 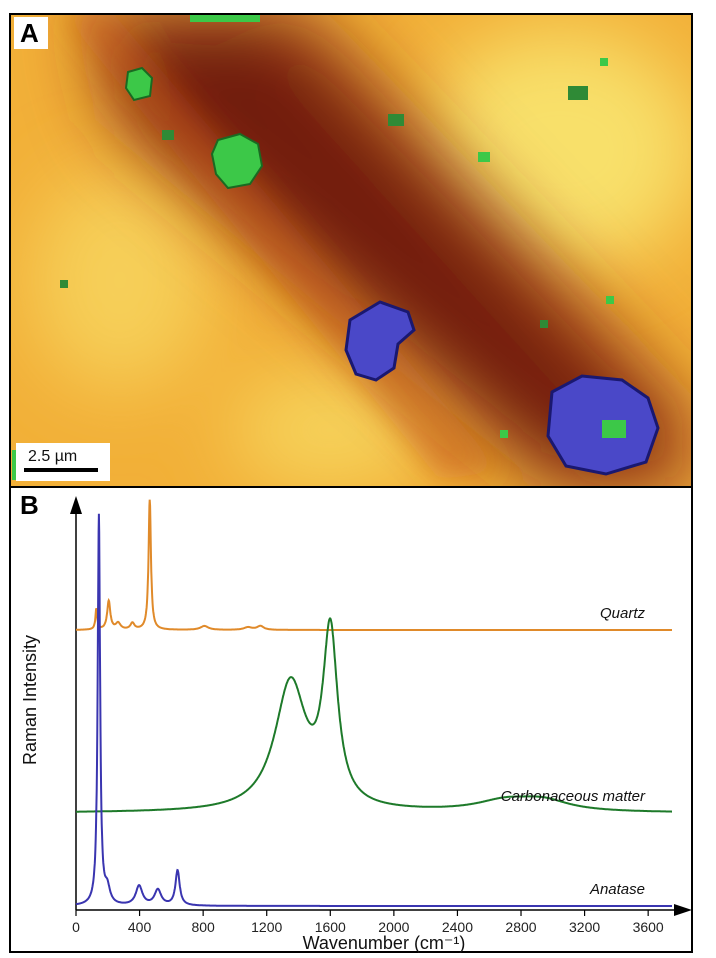 What do you see at coordinates (520, 927) in the screenshot?
I see `x-tick-label-2800: 2800` at bounding box center [520, 927].